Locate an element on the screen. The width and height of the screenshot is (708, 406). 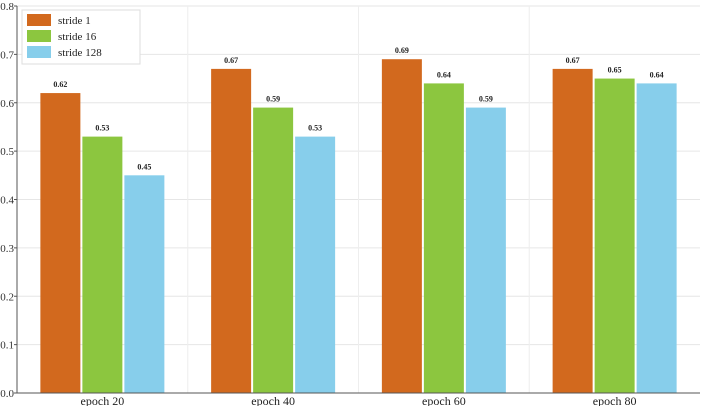
y-tick-label: 0.5 is located at coordinates (7, 152).